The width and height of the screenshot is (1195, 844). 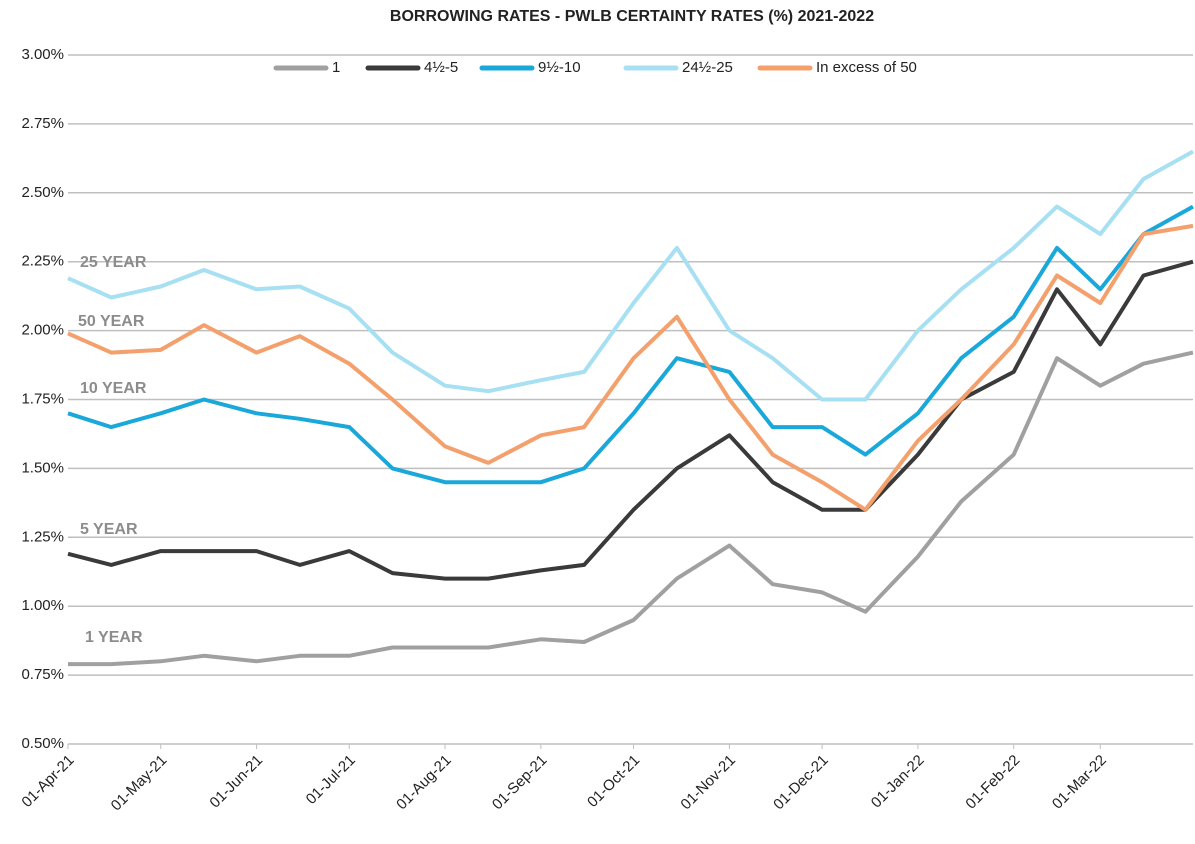 I want to click on x-tick-label: 01-Aug-21, so click(x=424, y=783).